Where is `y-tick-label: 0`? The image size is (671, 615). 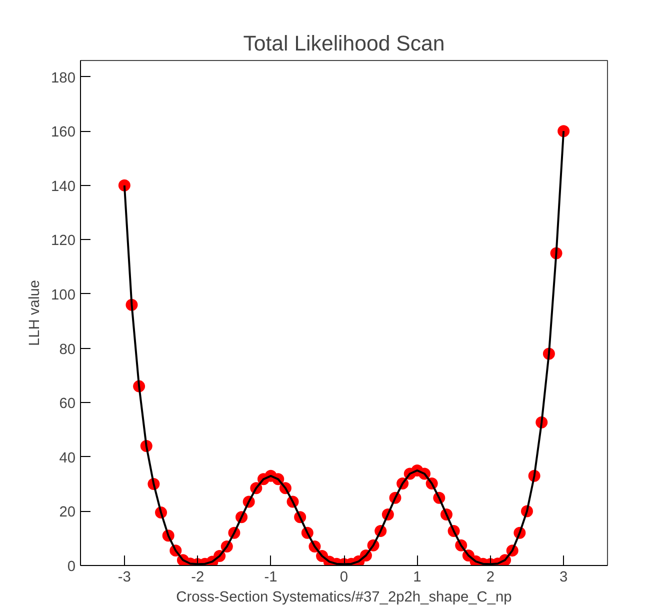 y-tick-label: 0 is located at coordinates (71, 567).